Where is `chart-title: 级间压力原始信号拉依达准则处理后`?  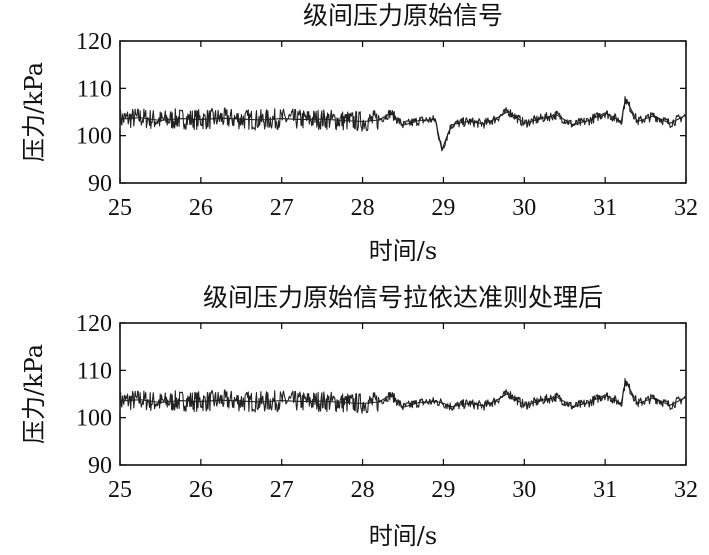 chart-title: 级间压力原始信号拉依达准则处理后 is located at coordinates (403, 297).